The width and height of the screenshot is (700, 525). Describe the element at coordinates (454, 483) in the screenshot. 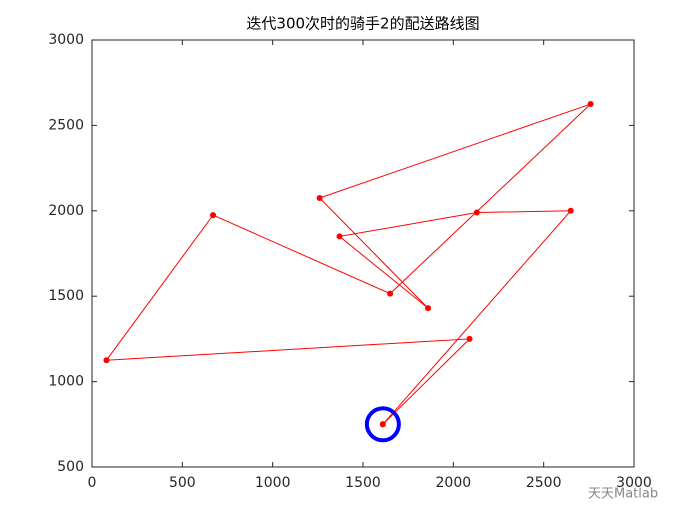

I see `x-tick-label: 2000` at that location.